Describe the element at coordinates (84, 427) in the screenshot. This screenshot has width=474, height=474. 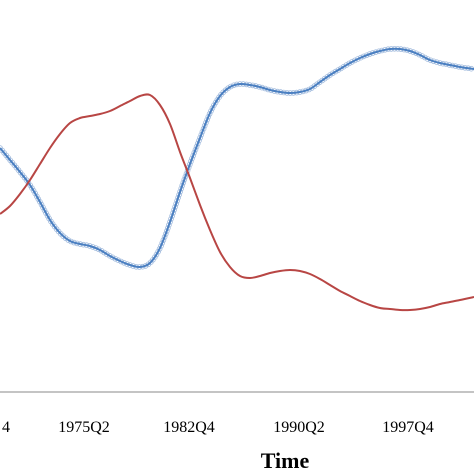
I see `x-tick-label: 1975Q2` at that location.